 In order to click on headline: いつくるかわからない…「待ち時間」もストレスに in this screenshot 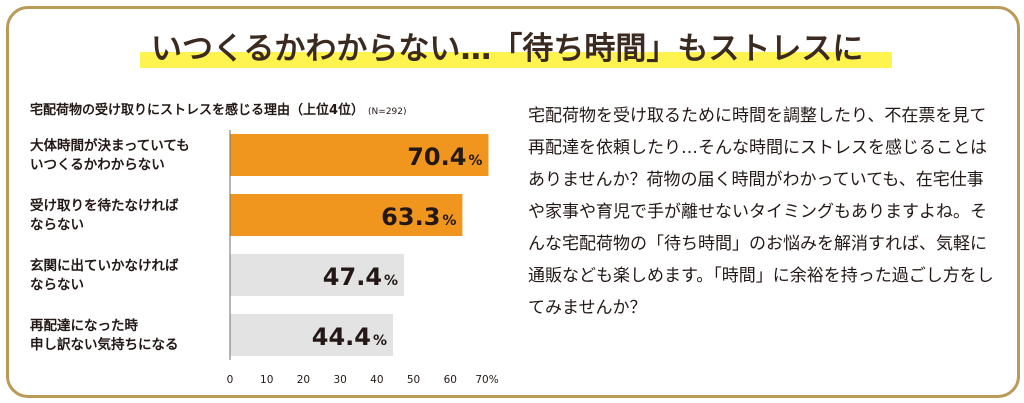, I will do `click(507, 49)`.